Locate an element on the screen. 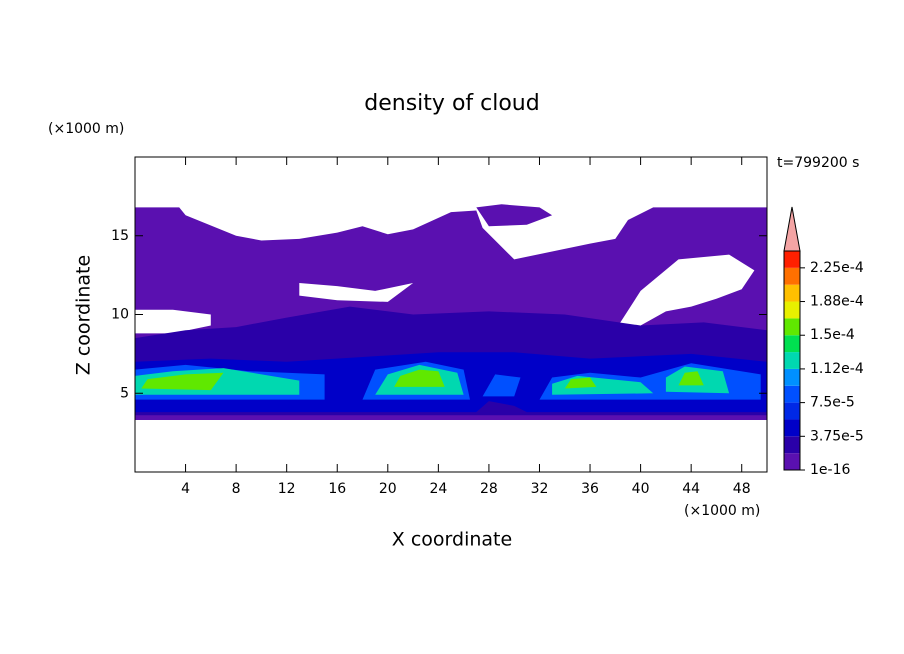  colorbar-tick-label: 1.88e-4 is located at coordinates (837, 302).